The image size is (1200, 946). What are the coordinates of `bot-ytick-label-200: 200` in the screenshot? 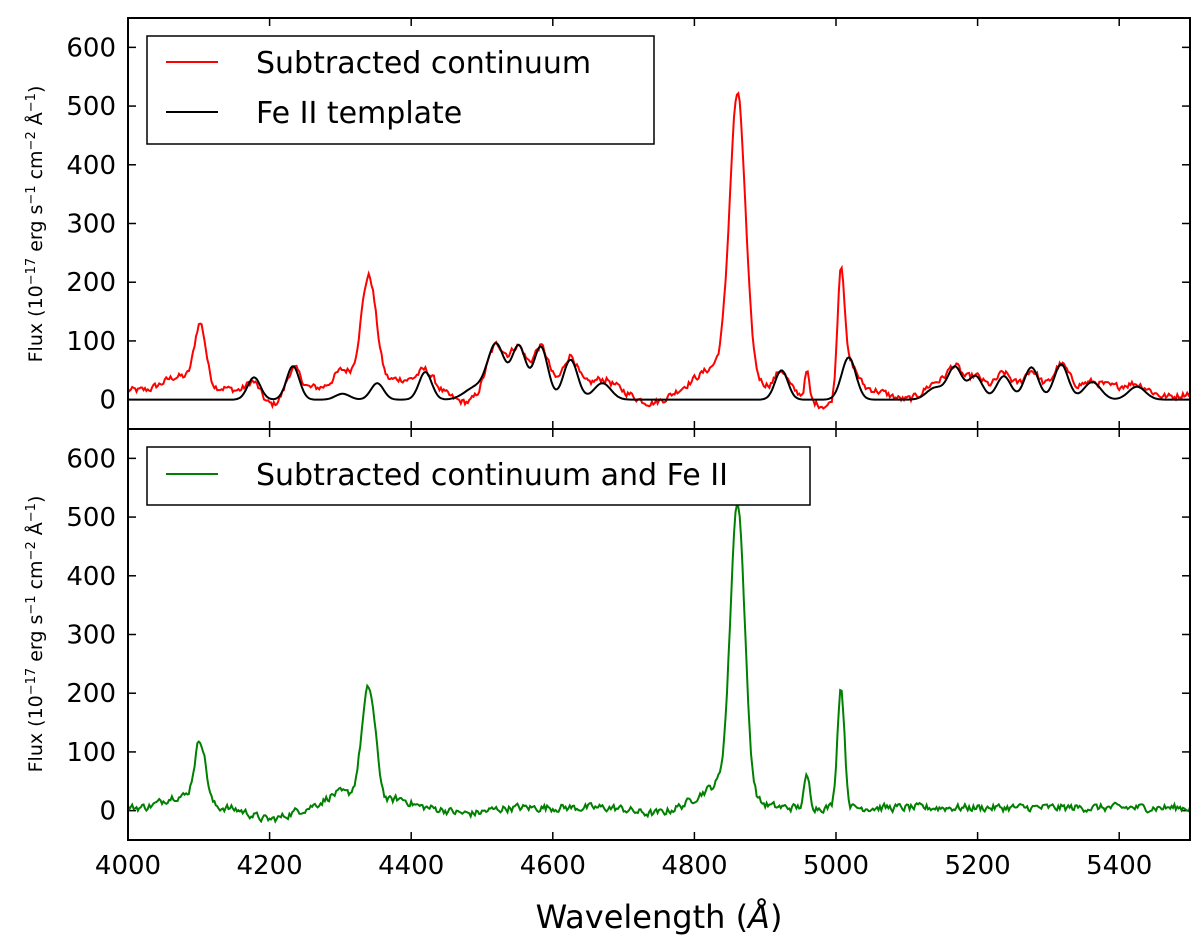 It's located at (91, 694).